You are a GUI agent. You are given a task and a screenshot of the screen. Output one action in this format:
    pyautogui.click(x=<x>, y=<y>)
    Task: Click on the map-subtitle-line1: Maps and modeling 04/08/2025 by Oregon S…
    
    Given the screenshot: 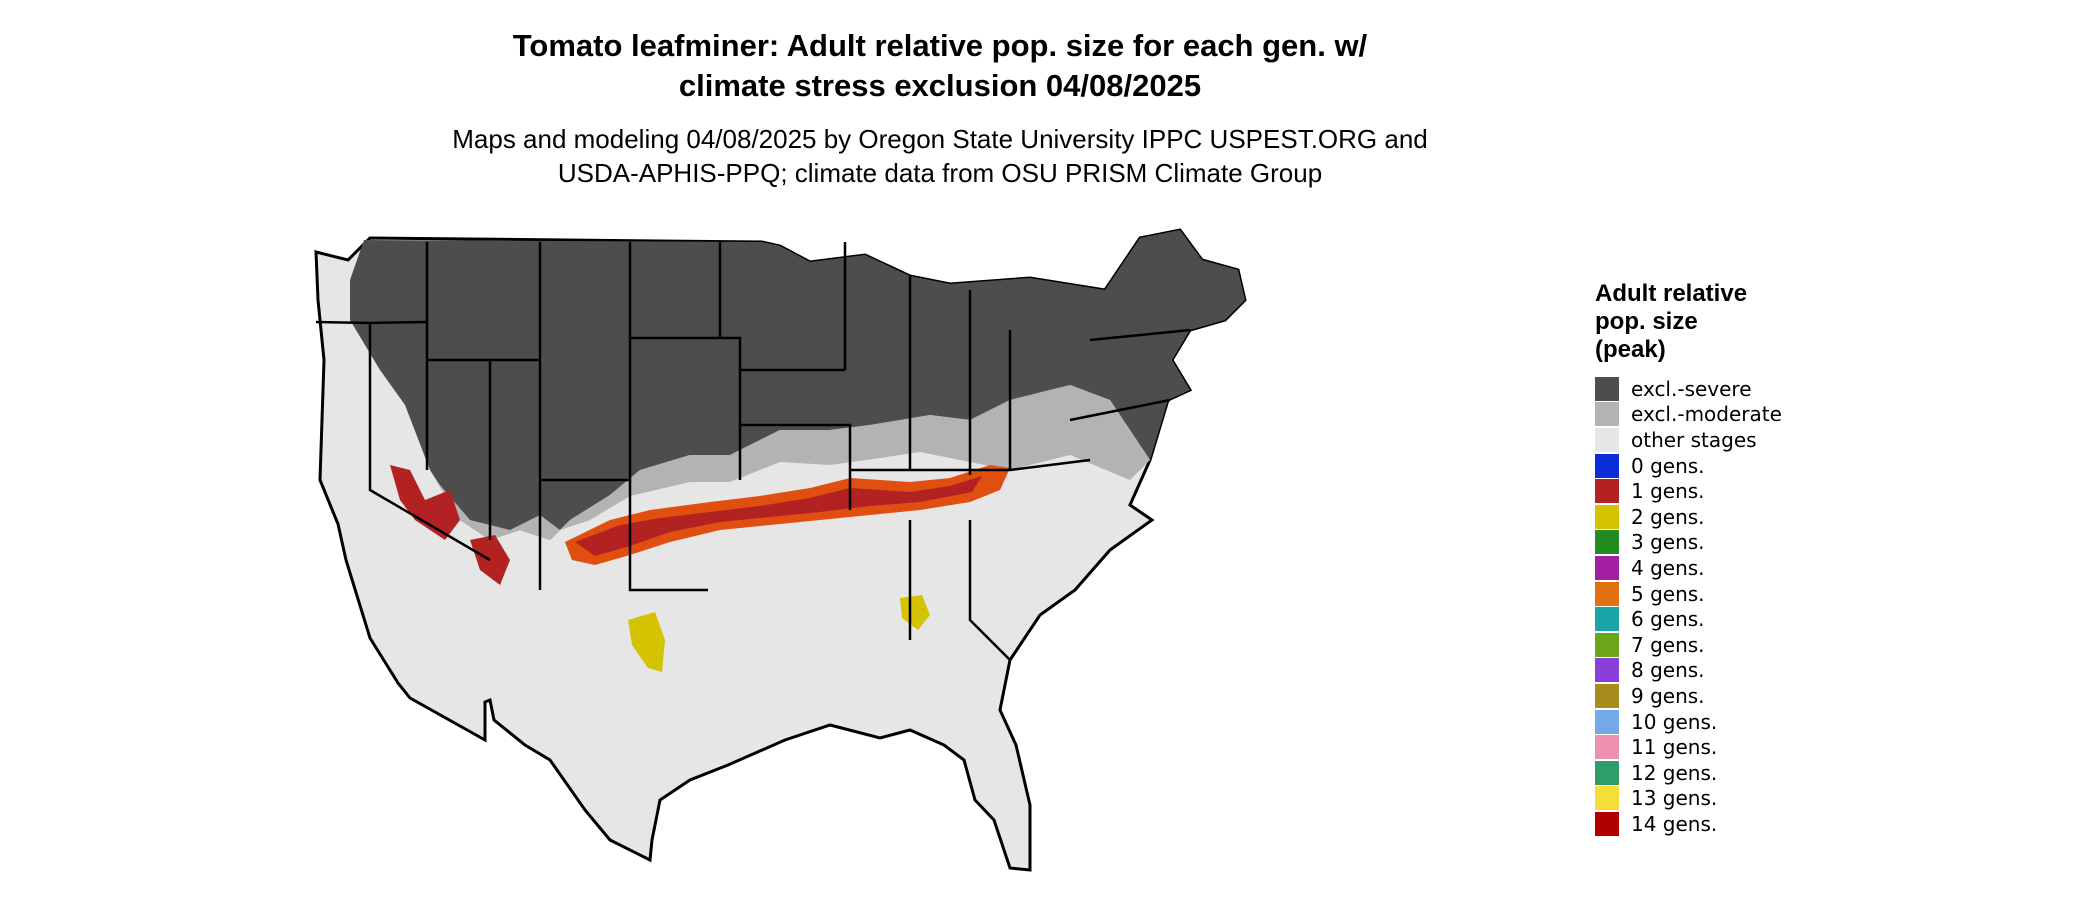 What is the action you would take?
    pyautogui.click(x=940, y=139)
    